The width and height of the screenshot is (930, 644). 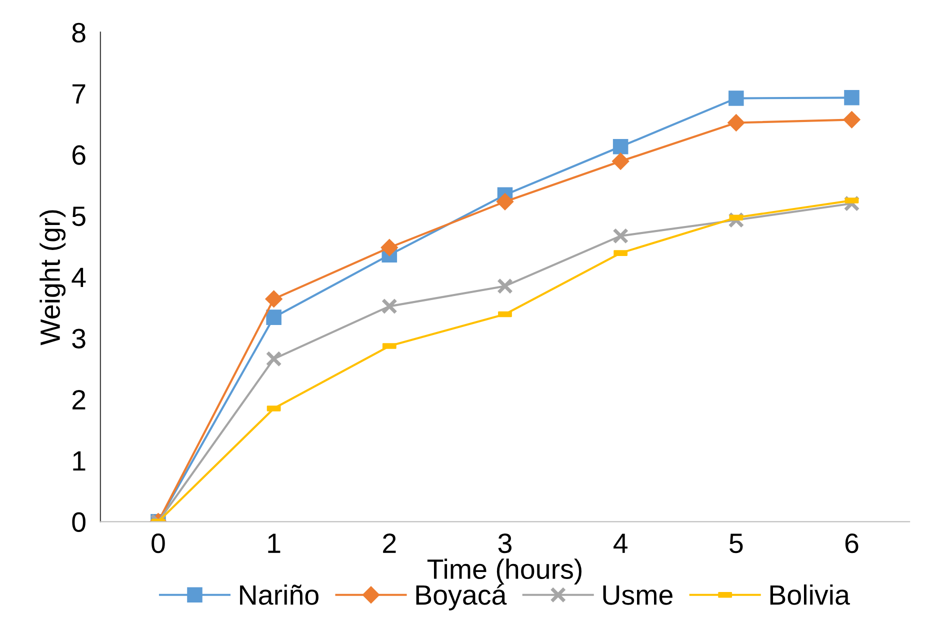 I want to click on legend-label: Bolivia, so click(x=810, y=594).